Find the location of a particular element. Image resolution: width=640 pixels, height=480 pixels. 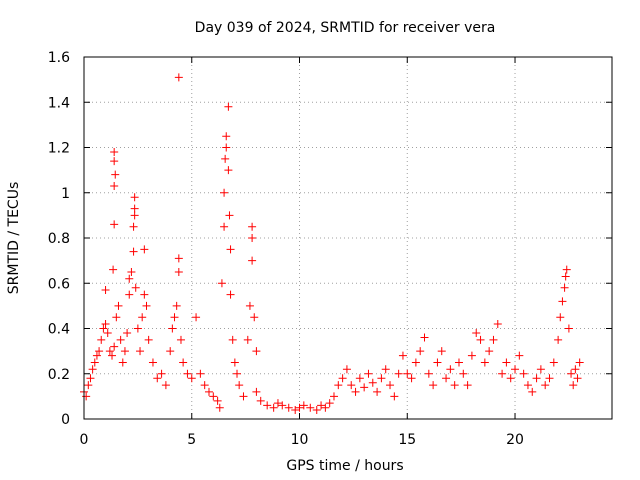

y-tick-label: 1.4 is located at coordinates (59, 103).